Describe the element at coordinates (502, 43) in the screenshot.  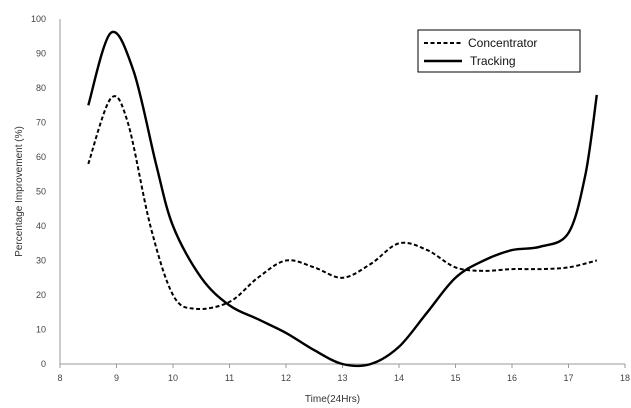
I see `legend-label-concentrator: Concentrator` at that location.